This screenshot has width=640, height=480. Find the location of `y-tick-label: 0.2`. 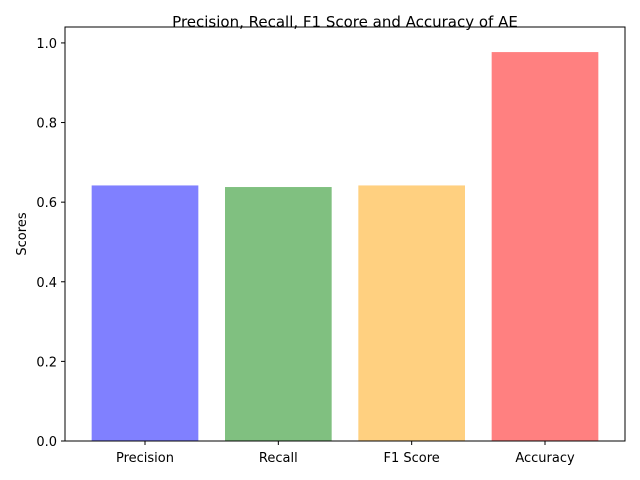

y-tick-label: 0.2 is located at coordinates (46, 362).